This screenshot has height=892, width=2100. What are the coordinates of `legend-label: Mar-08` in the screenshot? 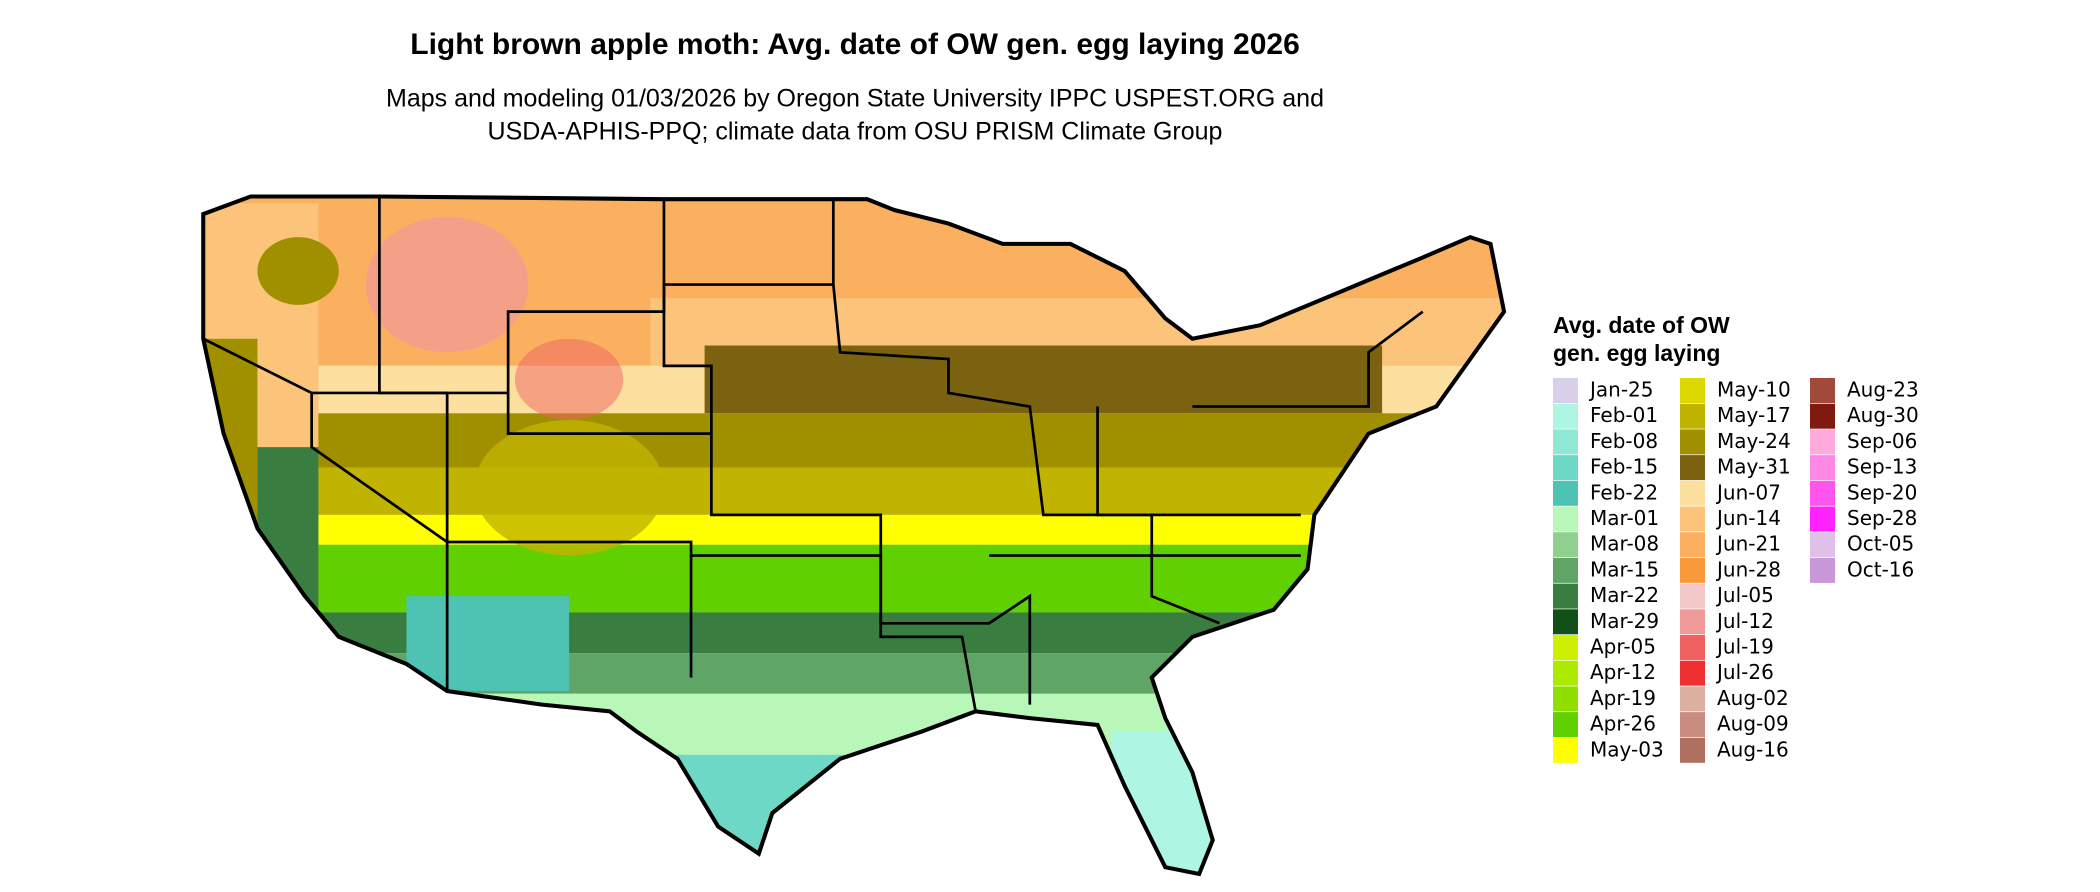 It's located at (1624, 544).